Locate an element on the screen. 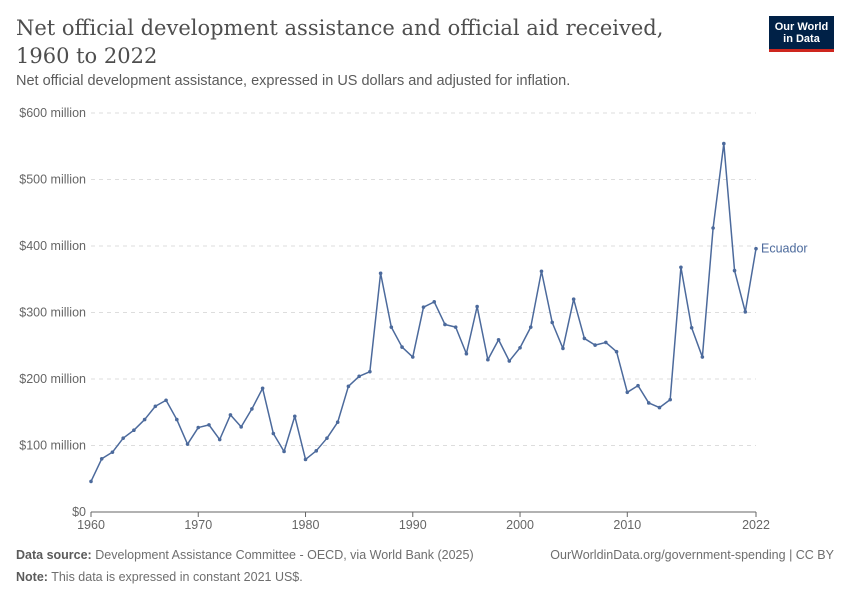 The width and height of the screenshot is (850, 600). data-source-label: Data source: is located at coordinates (54, 555).